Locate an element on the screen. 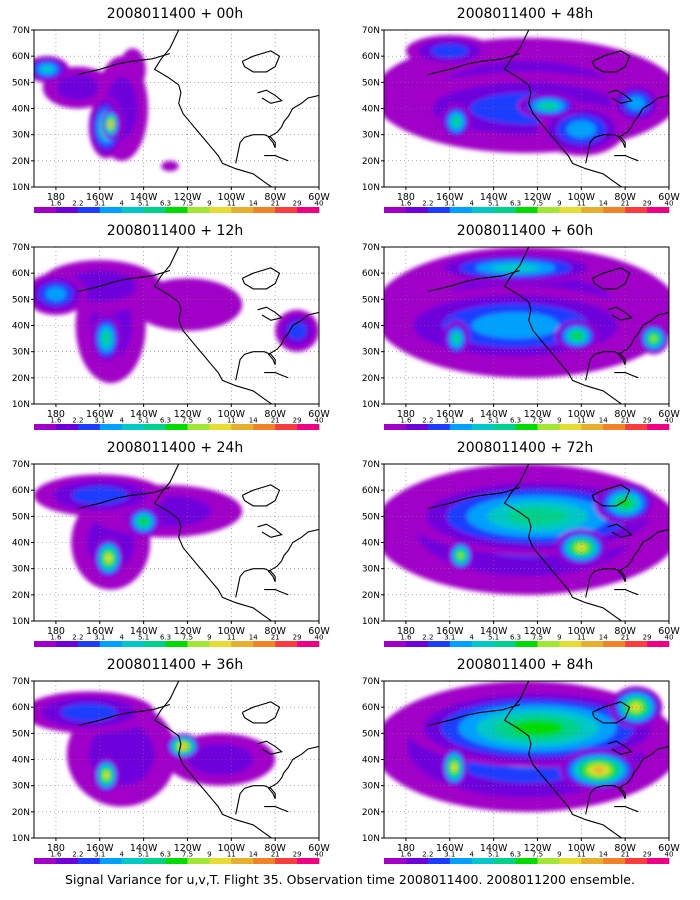  panel-title: 2008011400 + 36h is located at coordinates (175, 665).